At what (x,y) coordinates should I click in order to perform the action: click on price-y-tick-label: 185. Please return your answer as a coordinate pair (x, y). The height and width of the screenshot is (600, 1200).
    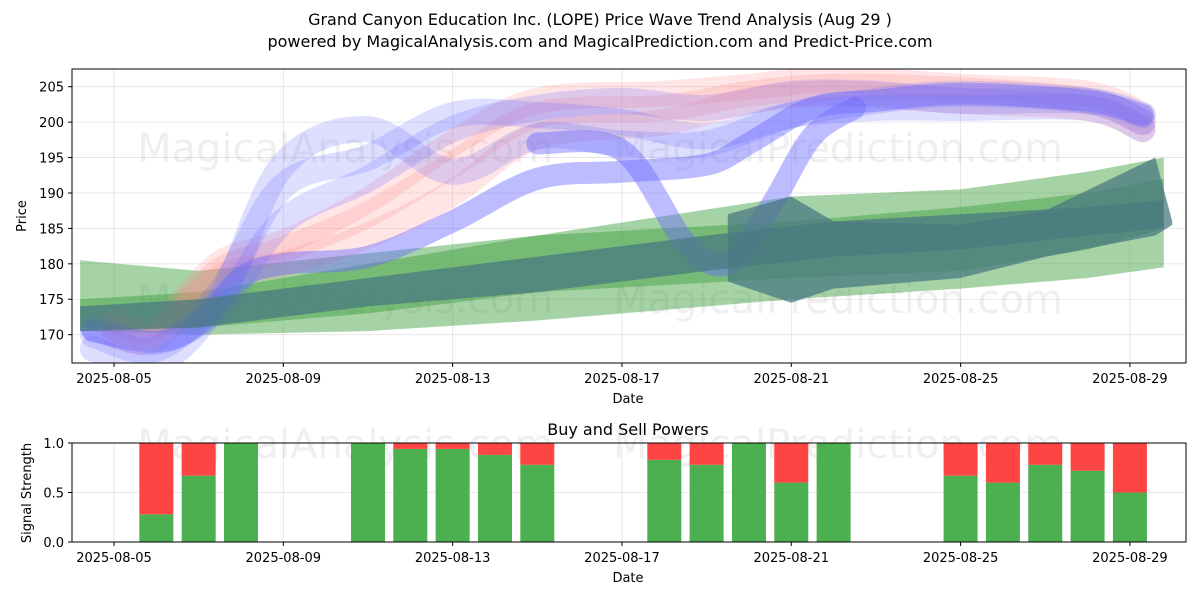
    Looking at the image, I should click on (51, 229).